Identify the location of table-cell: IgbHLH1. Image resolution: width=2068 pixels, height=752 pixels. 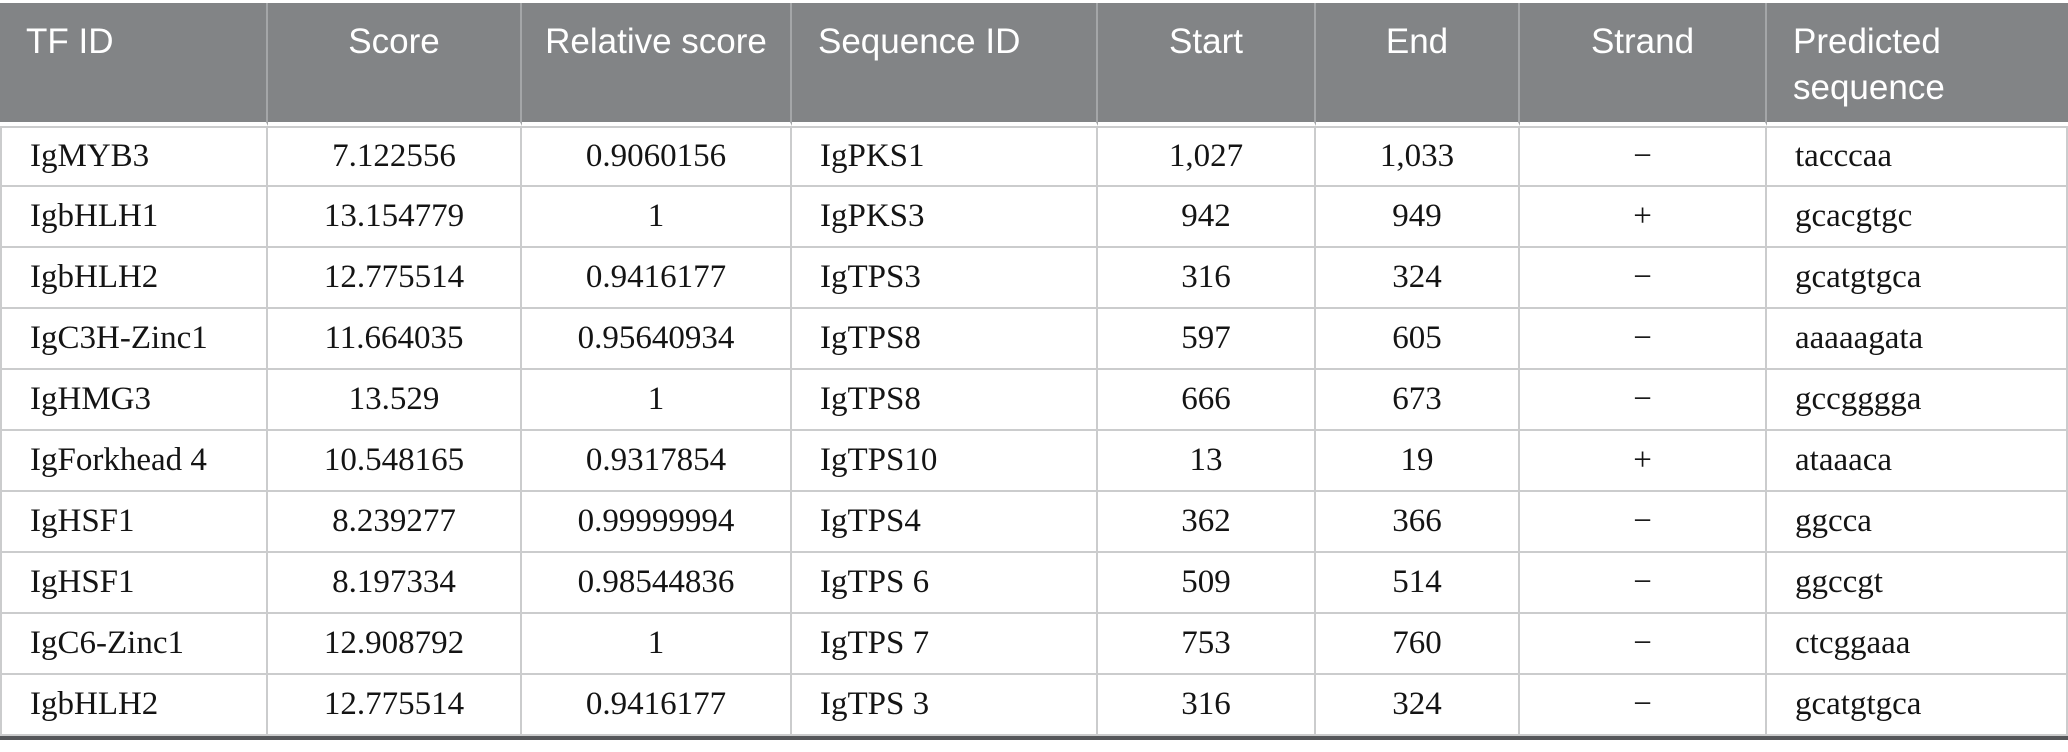
(134, 217).